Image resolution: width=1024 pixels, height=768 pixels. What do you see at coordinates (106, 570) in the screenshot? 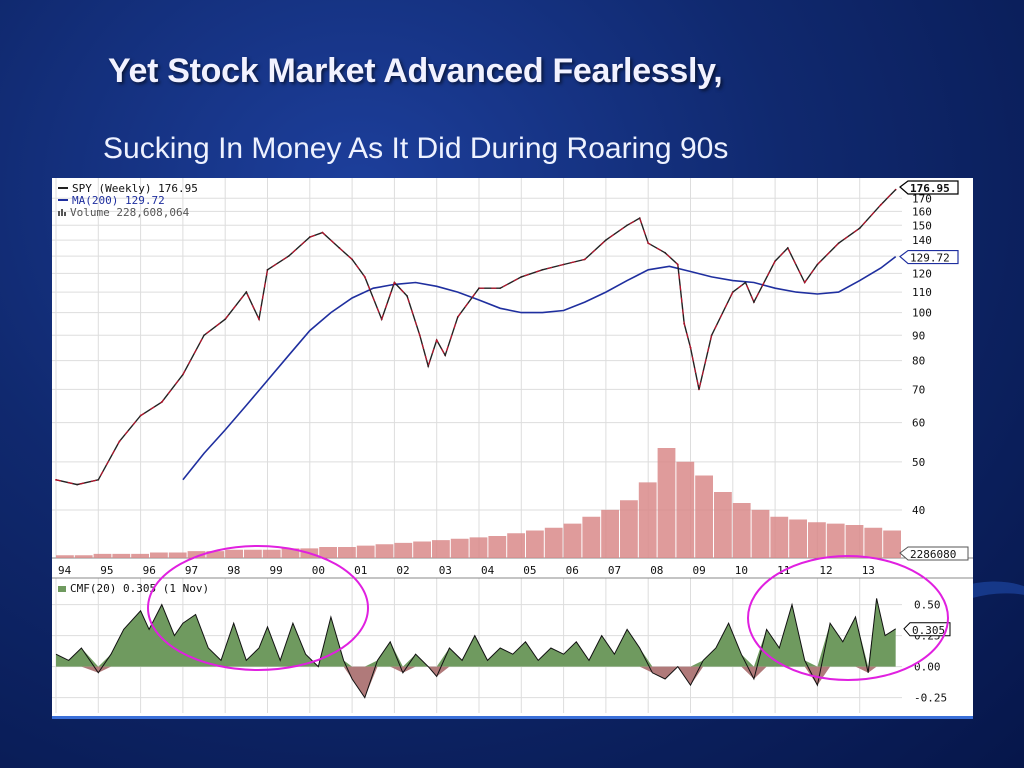
I see `x-tick-label: 95` at bounding box center [106, 570].